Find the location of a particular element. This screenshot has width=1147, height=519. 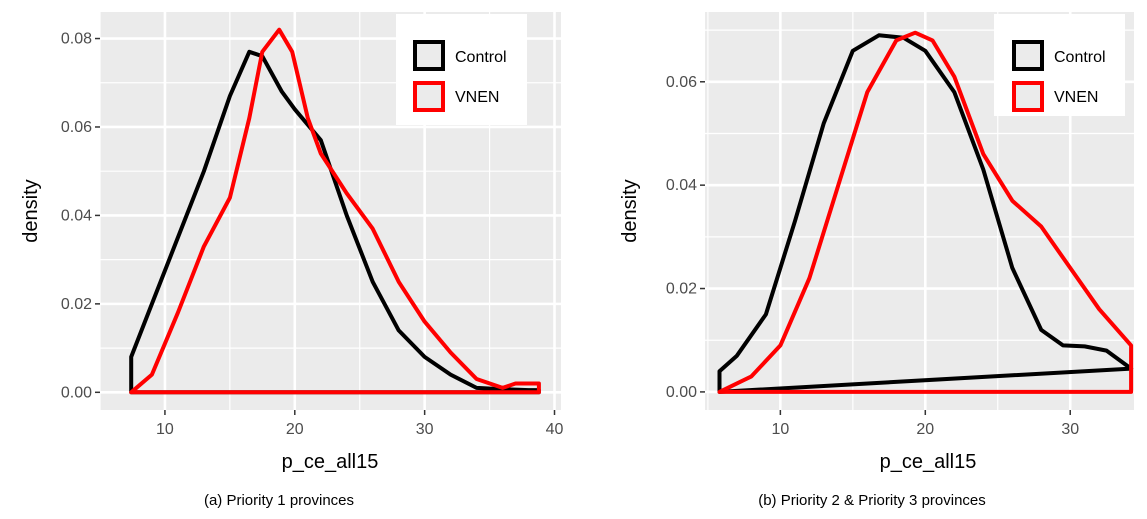

x-tick-marks: 10 20 30 is located at coordinates (925, 424).